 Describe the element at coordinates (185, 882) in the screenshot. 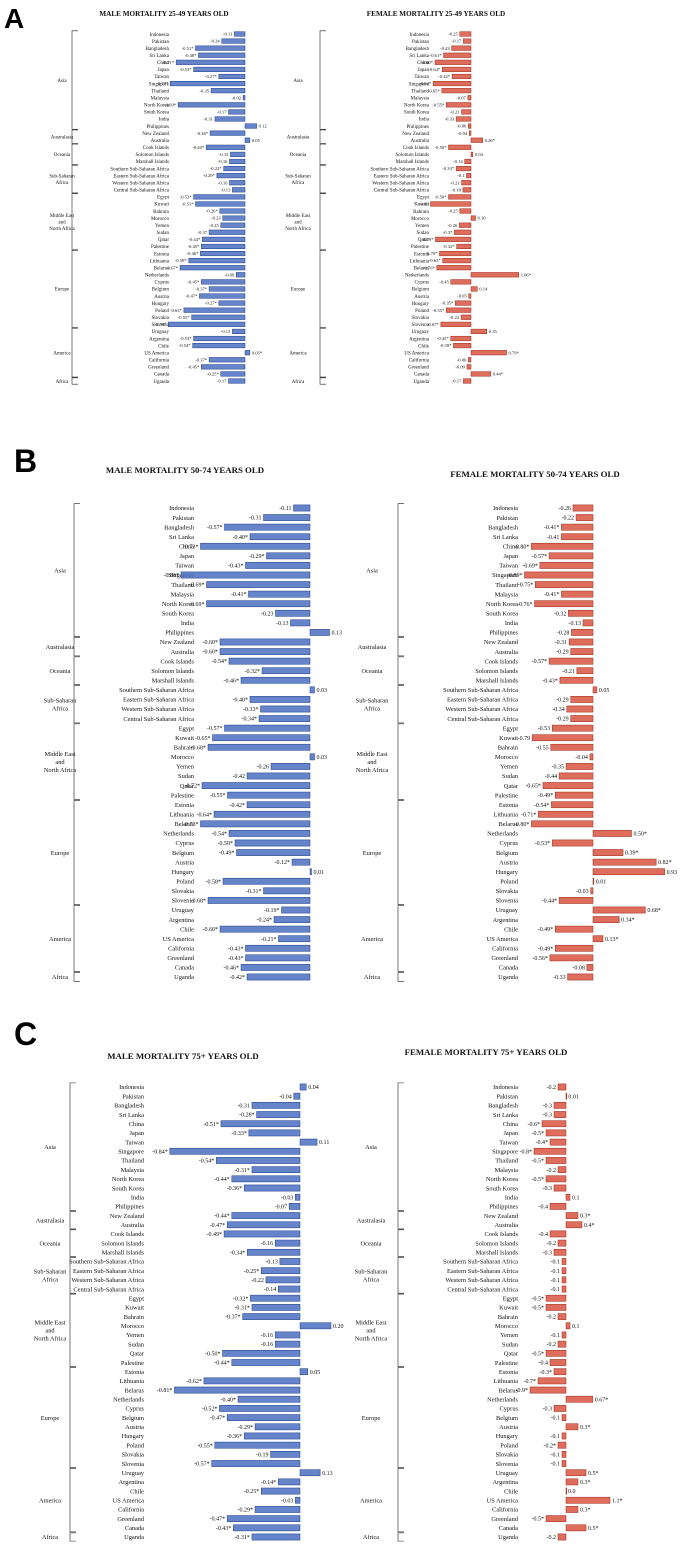

I see `male-category-label: Poland` at that location.